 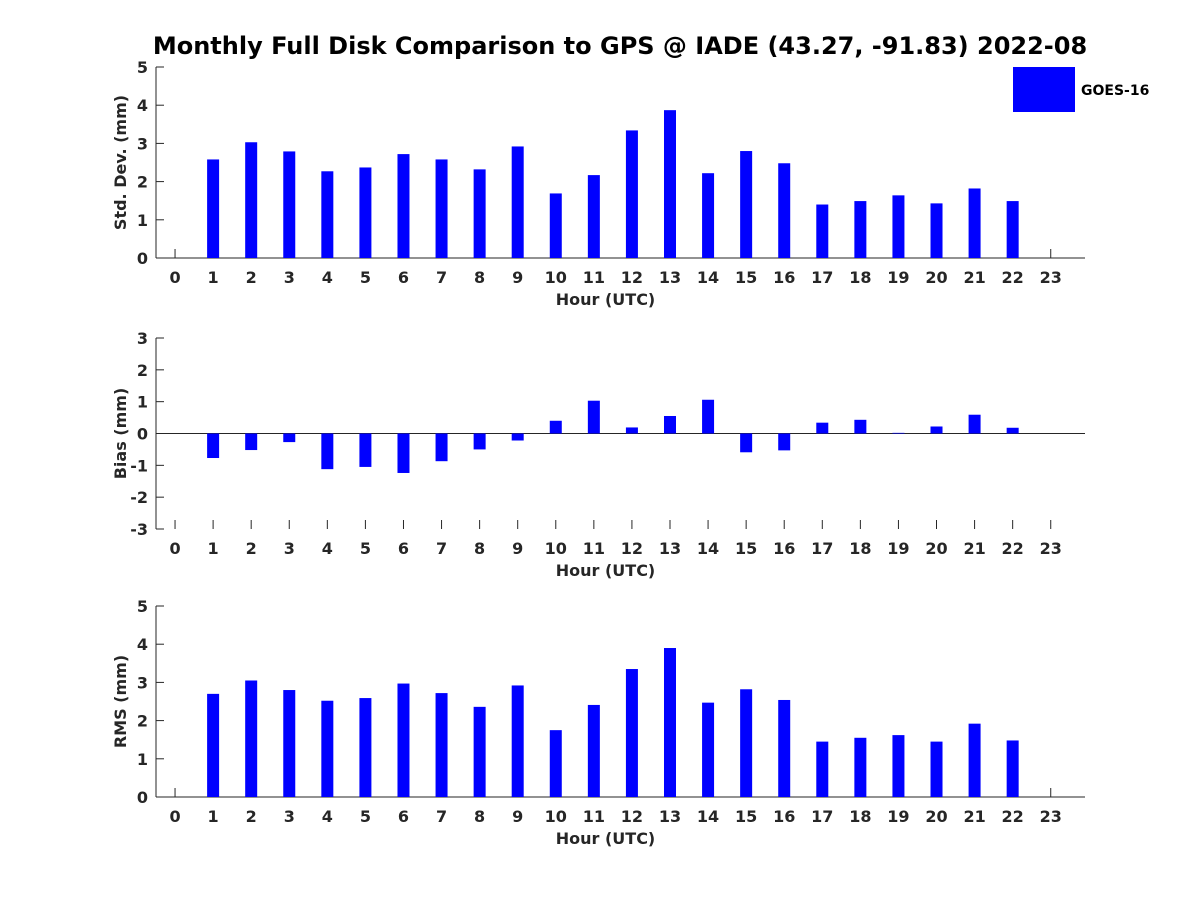 I want to click on x-tick-label: 16, so click(x=784, y=277).